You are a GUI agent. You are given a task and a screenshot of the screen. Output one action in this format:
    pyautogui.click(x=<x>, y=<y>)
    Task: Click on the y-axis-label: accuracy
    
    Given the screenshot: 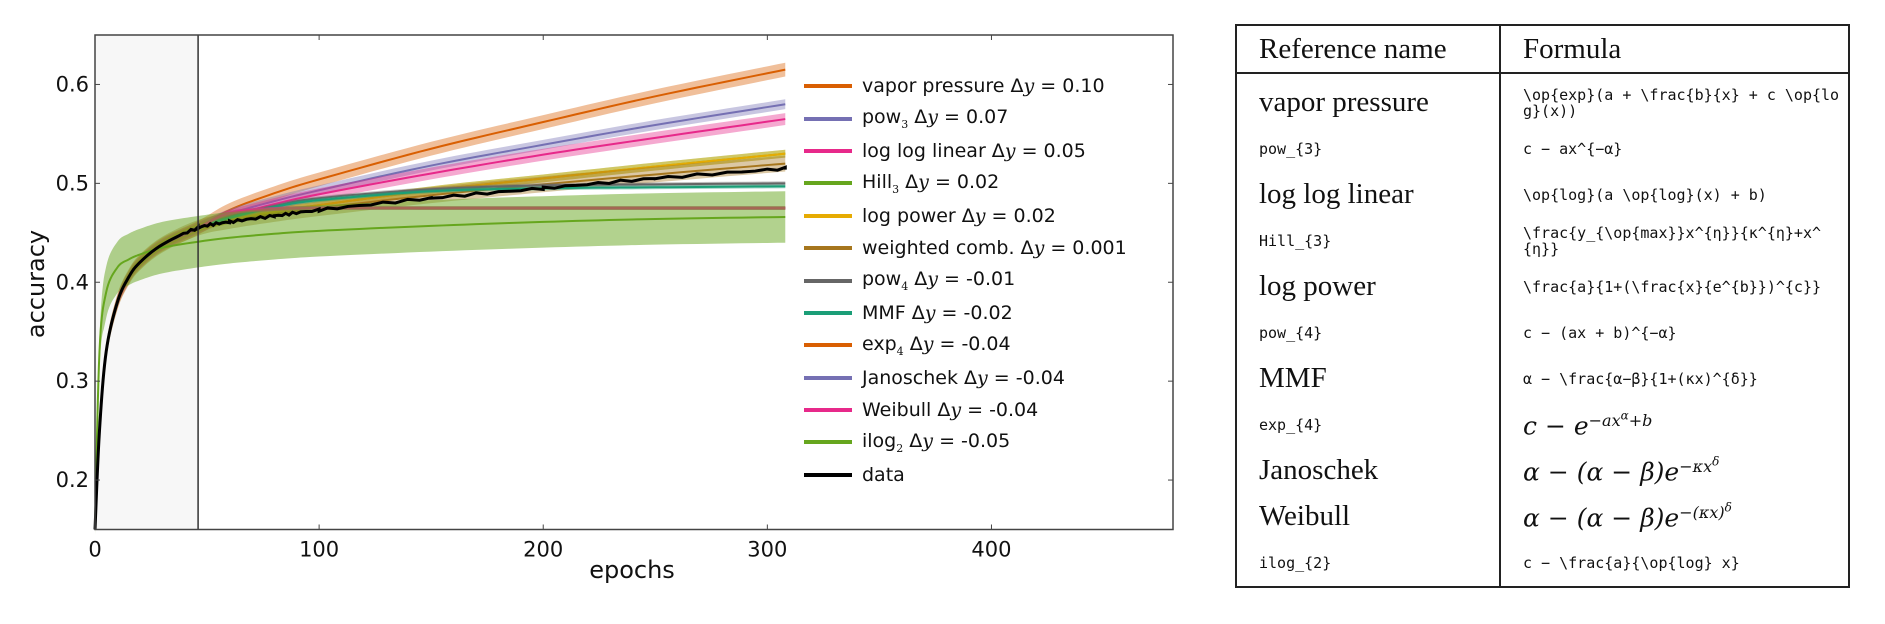 What is the action you would take?
    pyautogui.click(x=36, y=284)
    